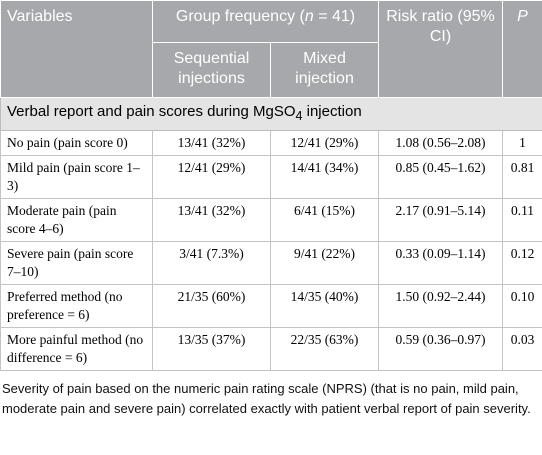  Describe the element at coordinates (240, 16) in the screenshot. I see `header-text: Group frequency (` at that location.